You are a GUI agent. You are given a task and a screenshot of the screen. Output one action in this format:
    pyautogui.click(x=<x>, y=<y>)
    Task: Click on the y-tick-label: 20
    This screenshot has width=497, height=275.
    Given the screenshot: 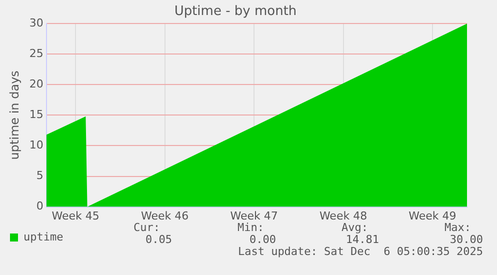 What is the action you would take?
    pyautogui.click(x=36, y=84)
    